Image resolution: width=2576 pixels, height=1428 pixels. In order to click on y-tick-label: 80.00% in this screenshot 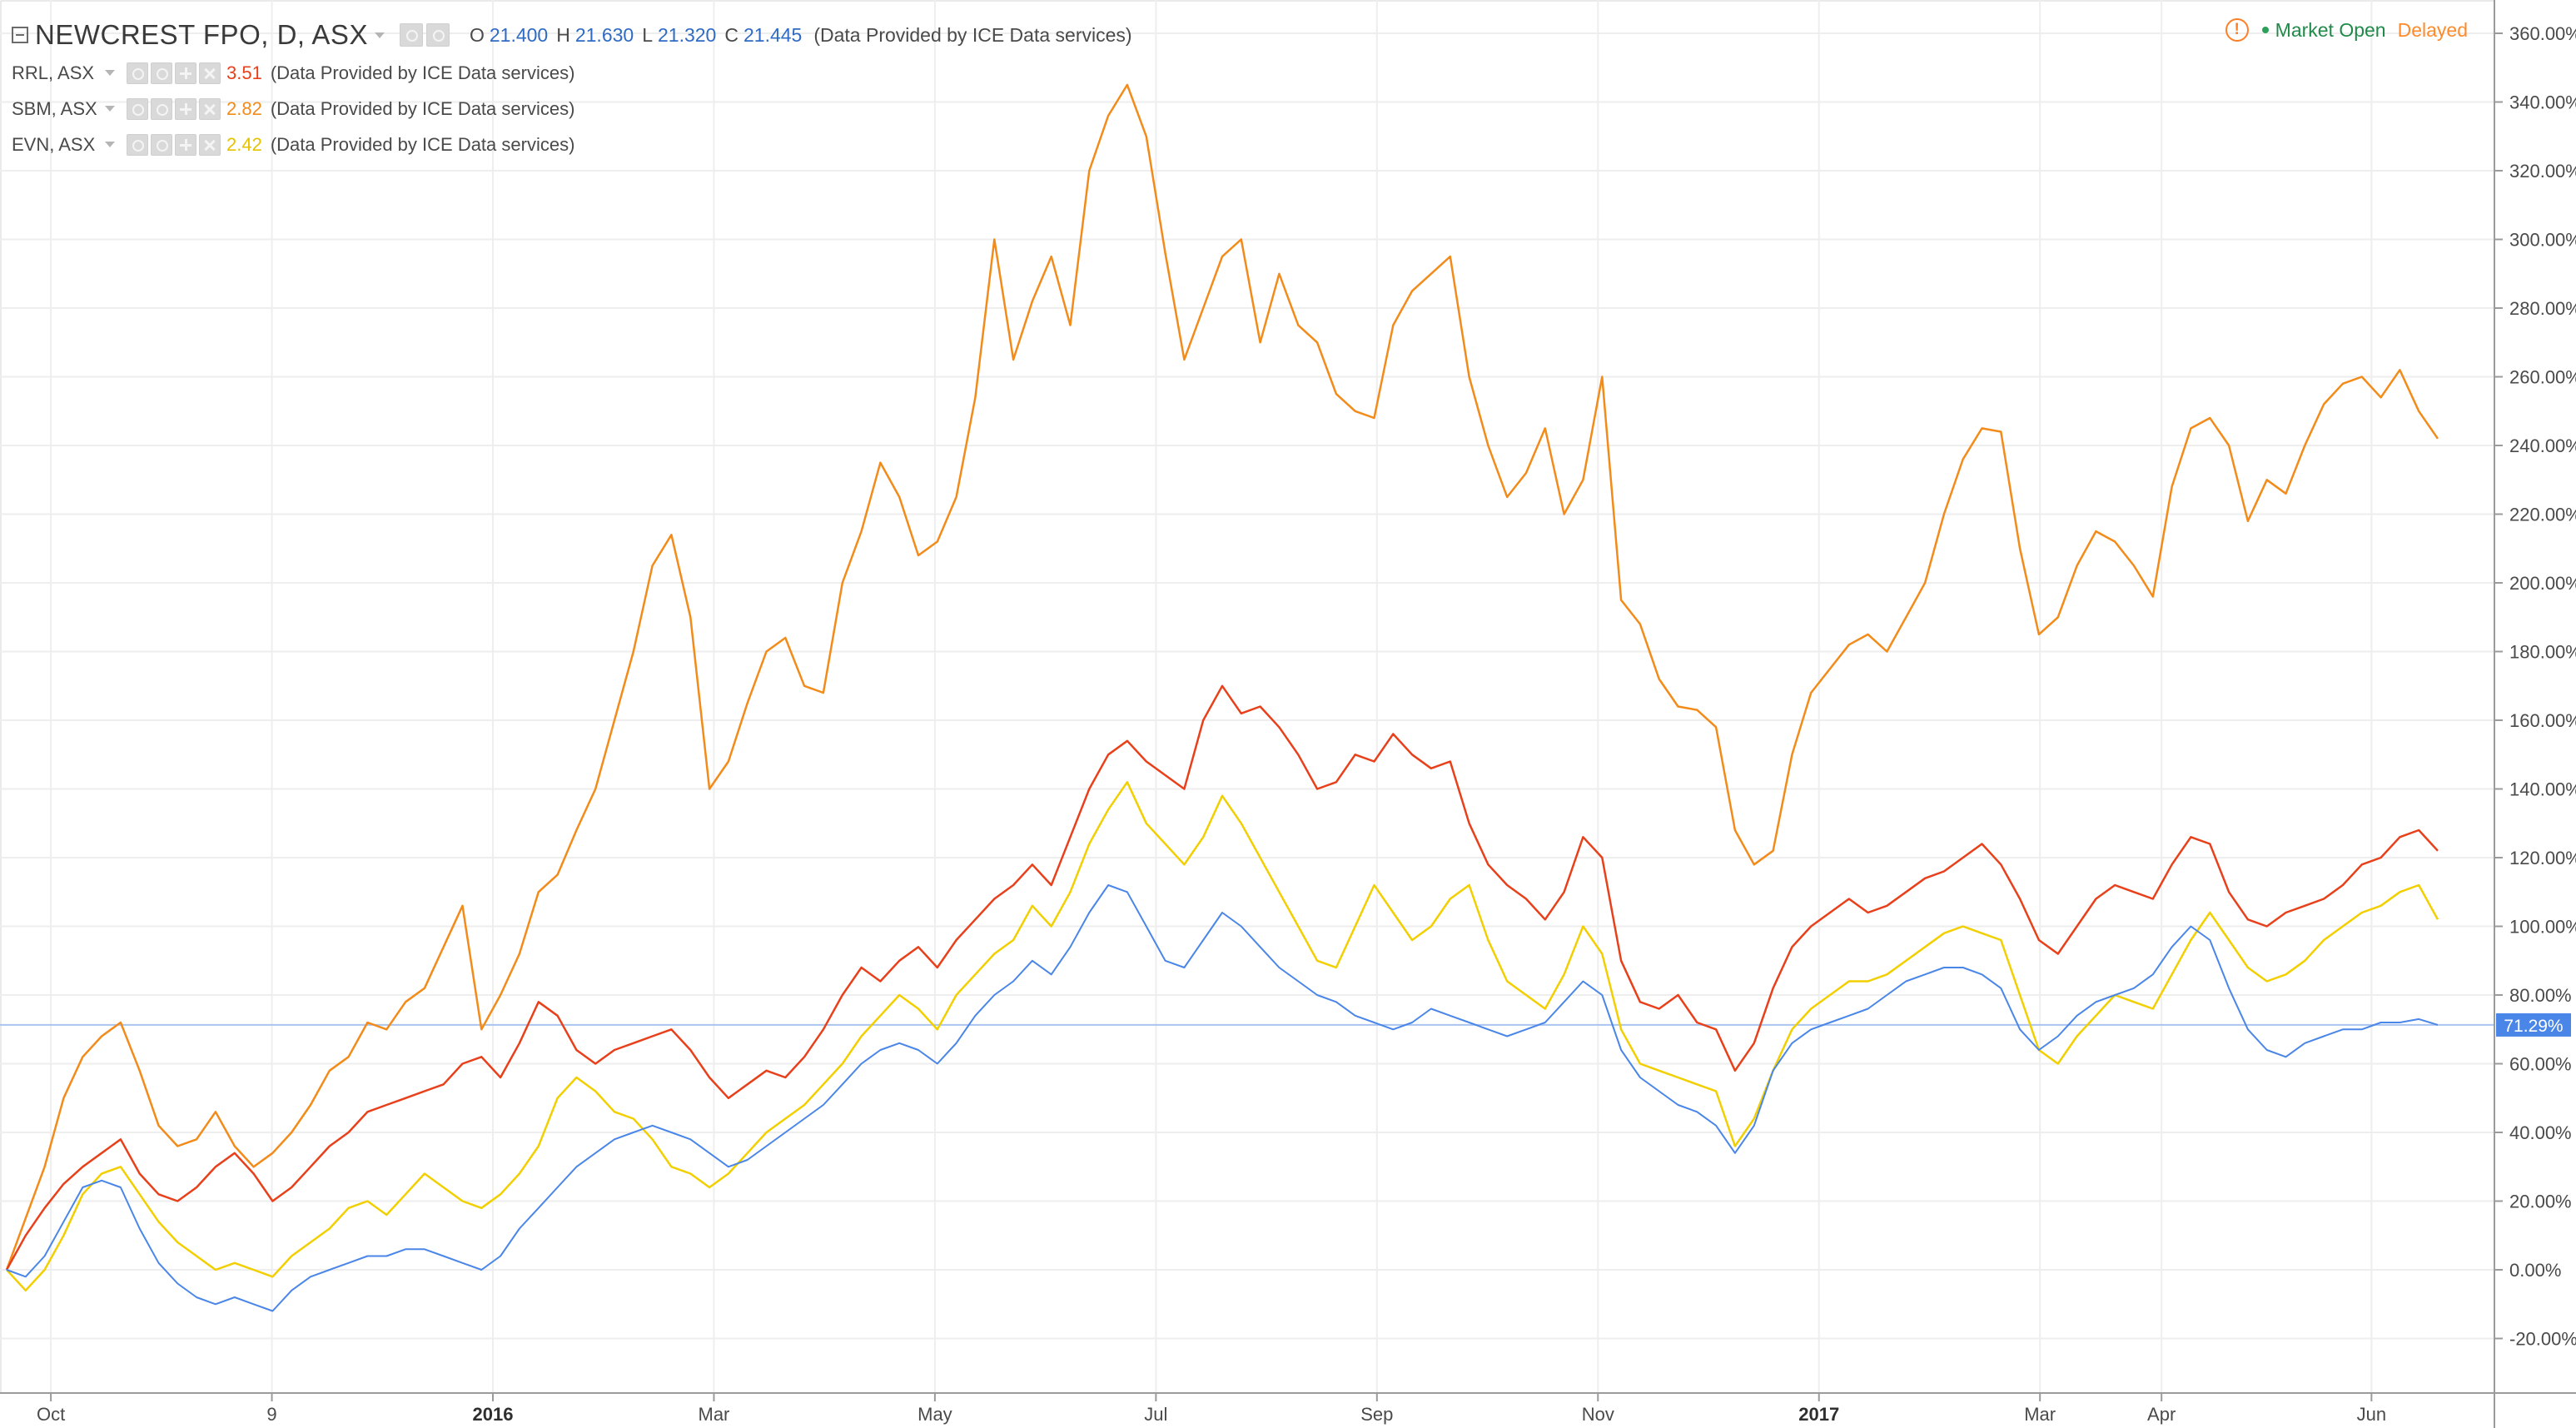, I will do `click(2540, 995)`.